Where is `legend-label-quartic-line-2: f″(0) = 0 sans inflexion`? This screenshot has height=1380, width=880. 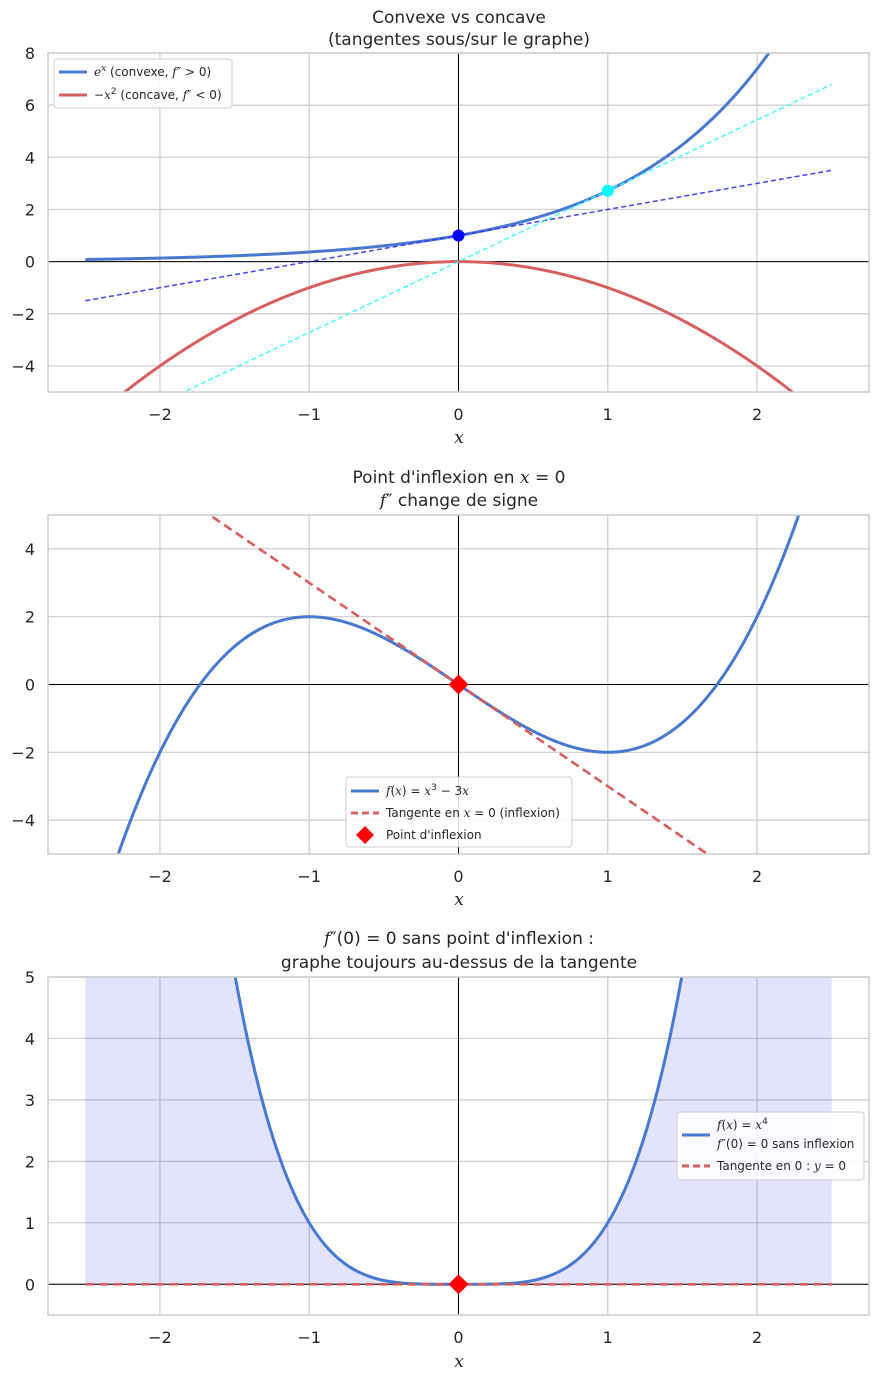
legend-label-quartic-line-2: f″(0) = 0 sans inflexion is located at coordinates (785, 1144).